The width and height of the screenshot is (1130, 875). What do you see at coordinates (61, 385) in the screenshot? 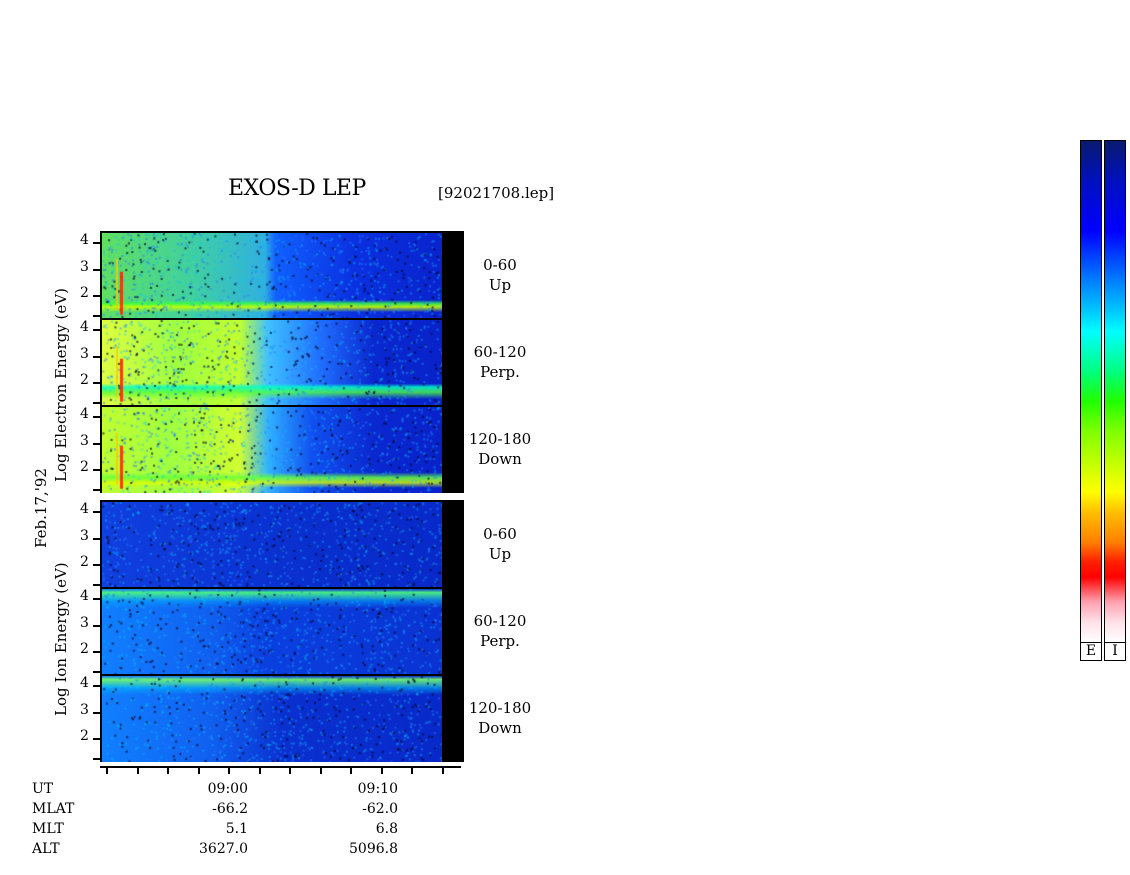
I see `electron-axis-label: Log Electron Energy (eV)` at bounding box center [61, 385].